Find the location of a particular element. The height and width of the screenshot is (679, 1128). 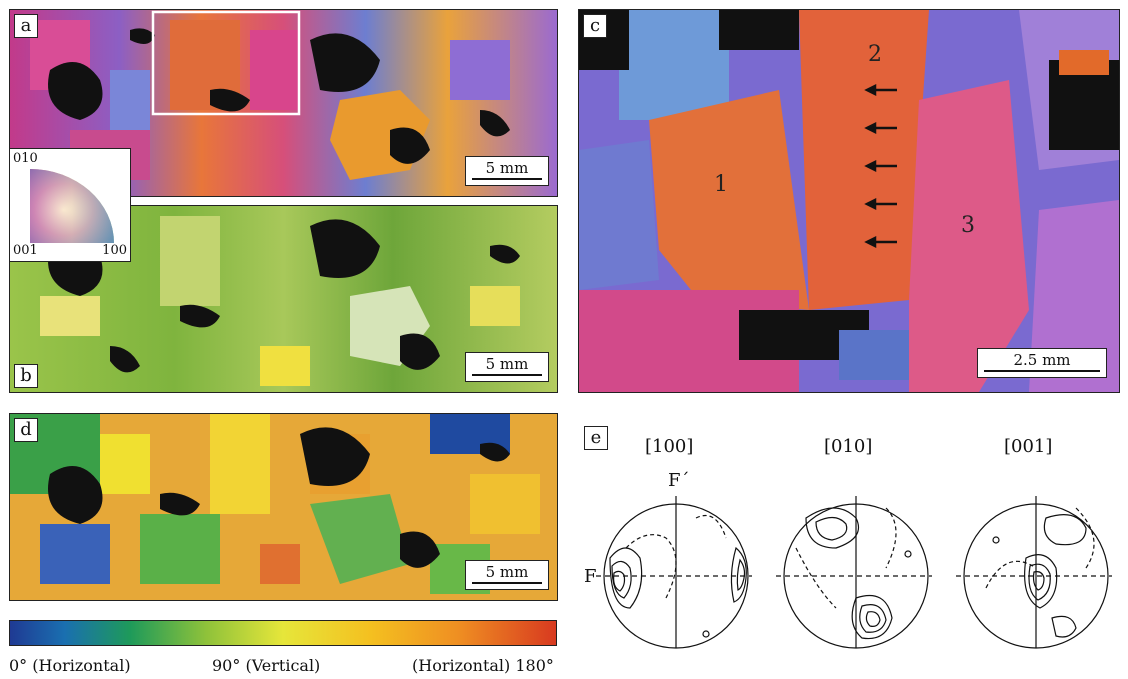

color-bar-right-label: (Horizontal) 180° is located at coordinates (483, 665).